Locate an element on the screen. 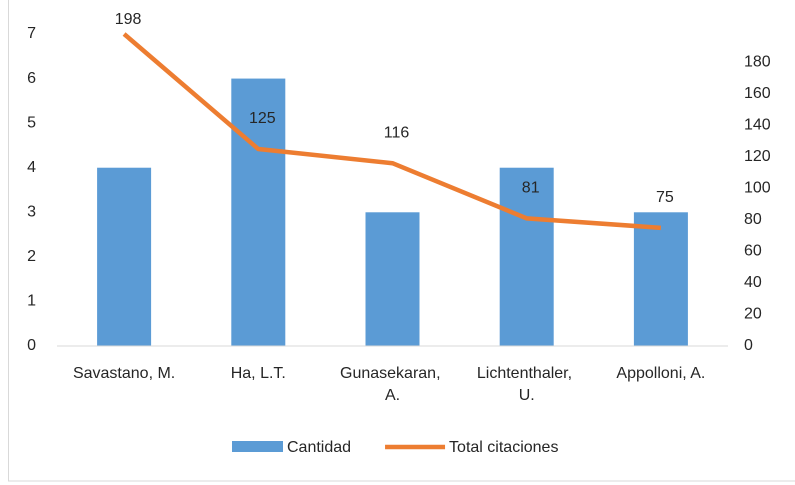 This screenshot has width=795, height=485. y2-tick-label: 40 is located at coordinates (753, 282).